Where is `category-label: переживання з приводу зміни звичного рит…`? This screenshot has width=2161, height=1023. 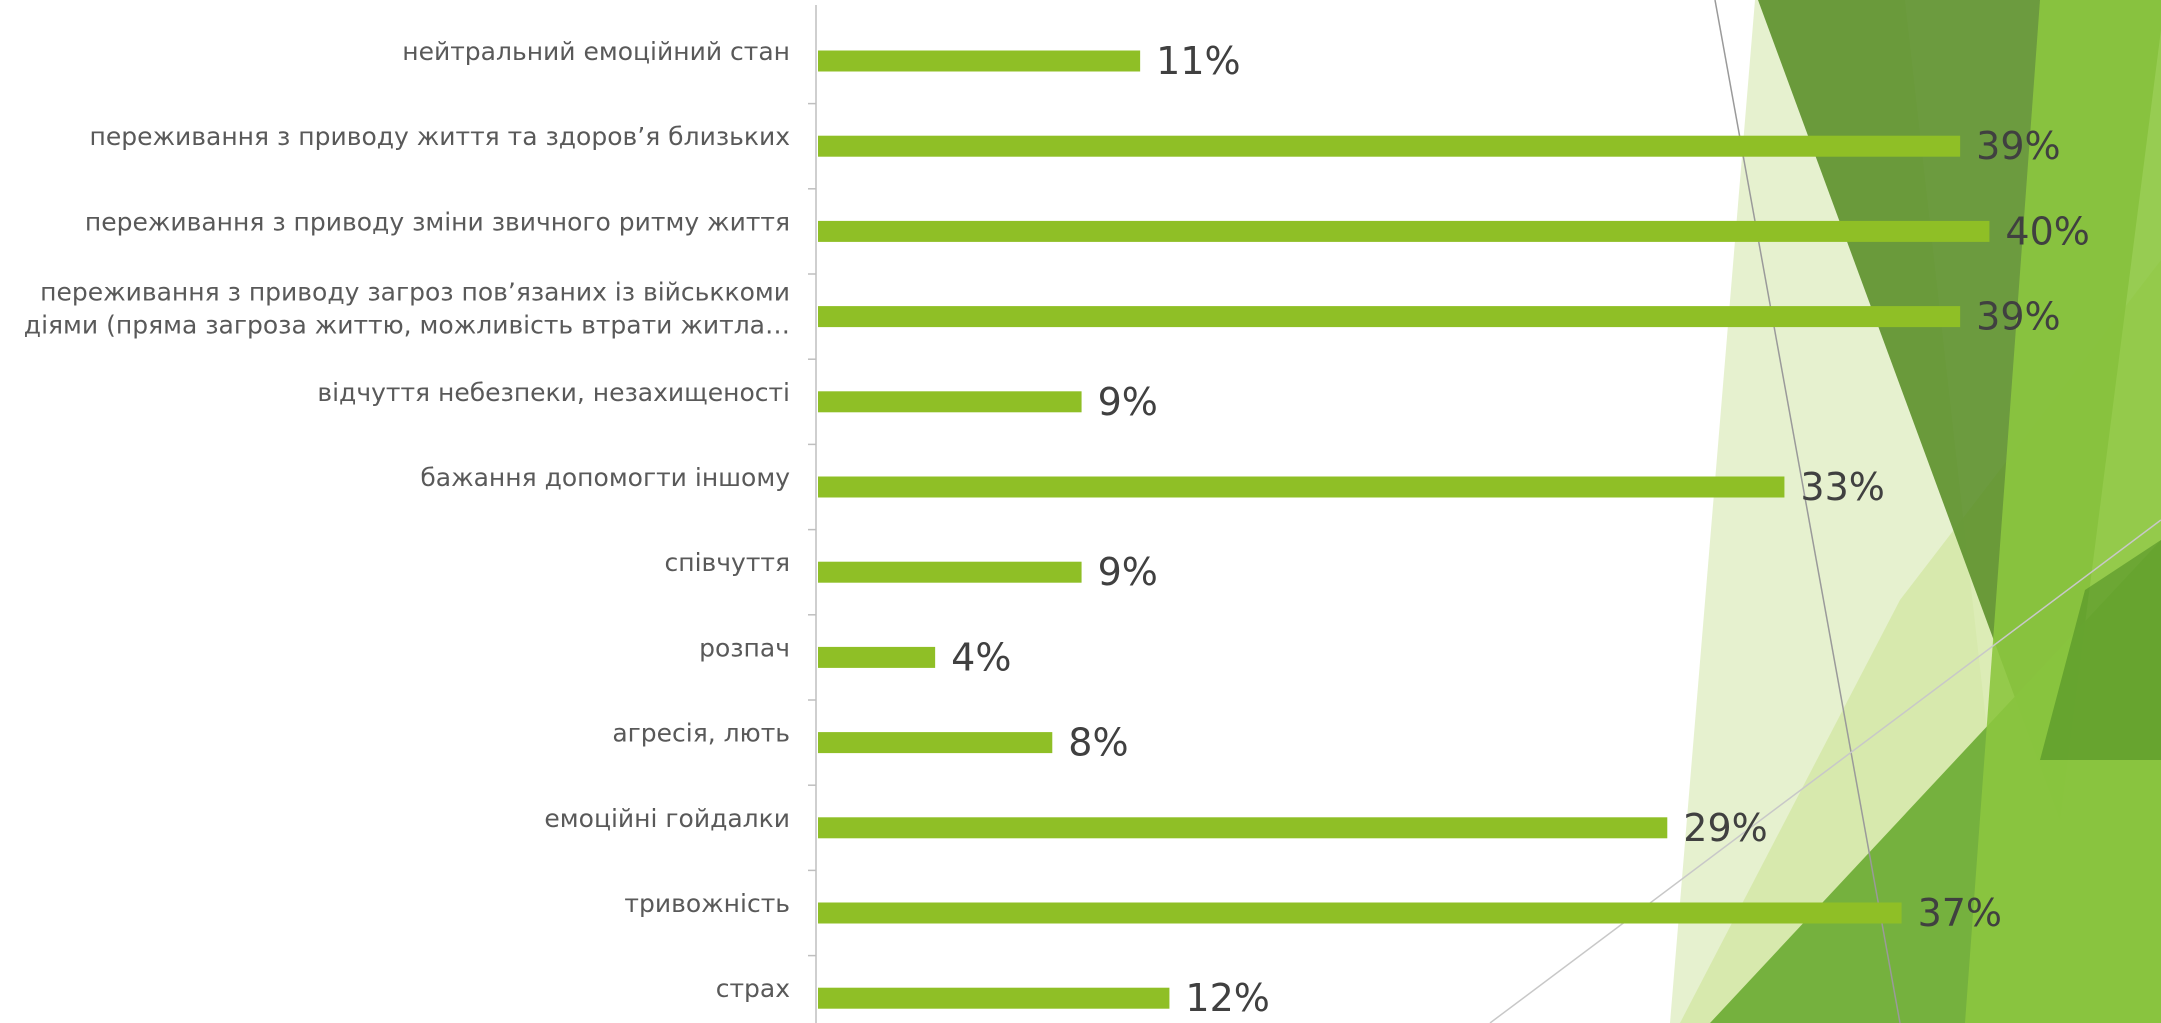
category-label: переживання з приводу зміни звичного рит… is located at coordinates (437, 221).